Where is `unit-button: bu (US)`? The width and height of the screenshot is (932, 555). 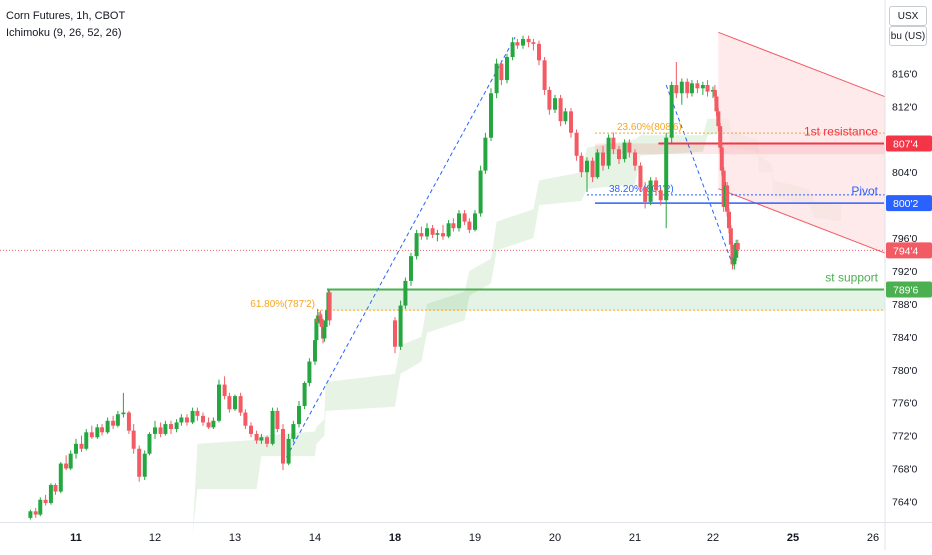
unit-button: bu (US) is located at coordinates (908, 36).